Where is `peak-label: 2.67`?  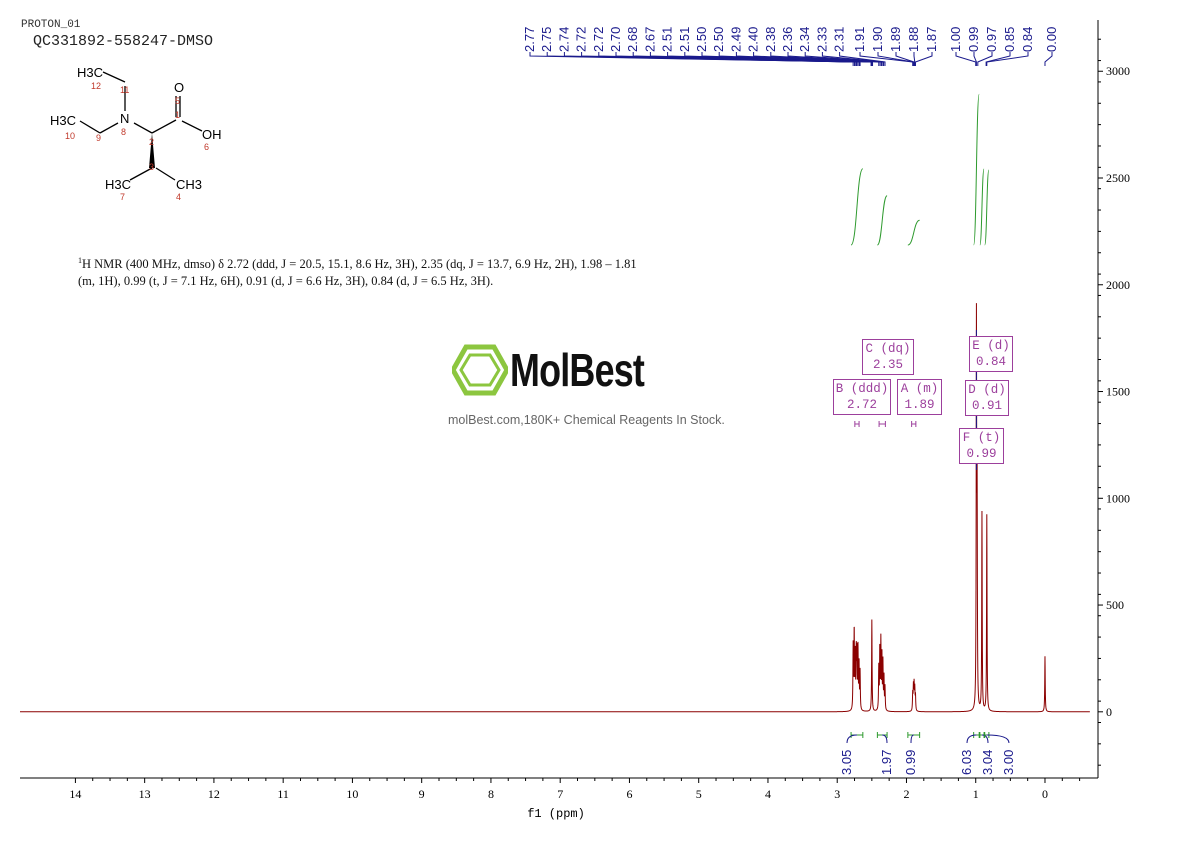
peak-label: 2.67 is located at coordinates (649, 39).